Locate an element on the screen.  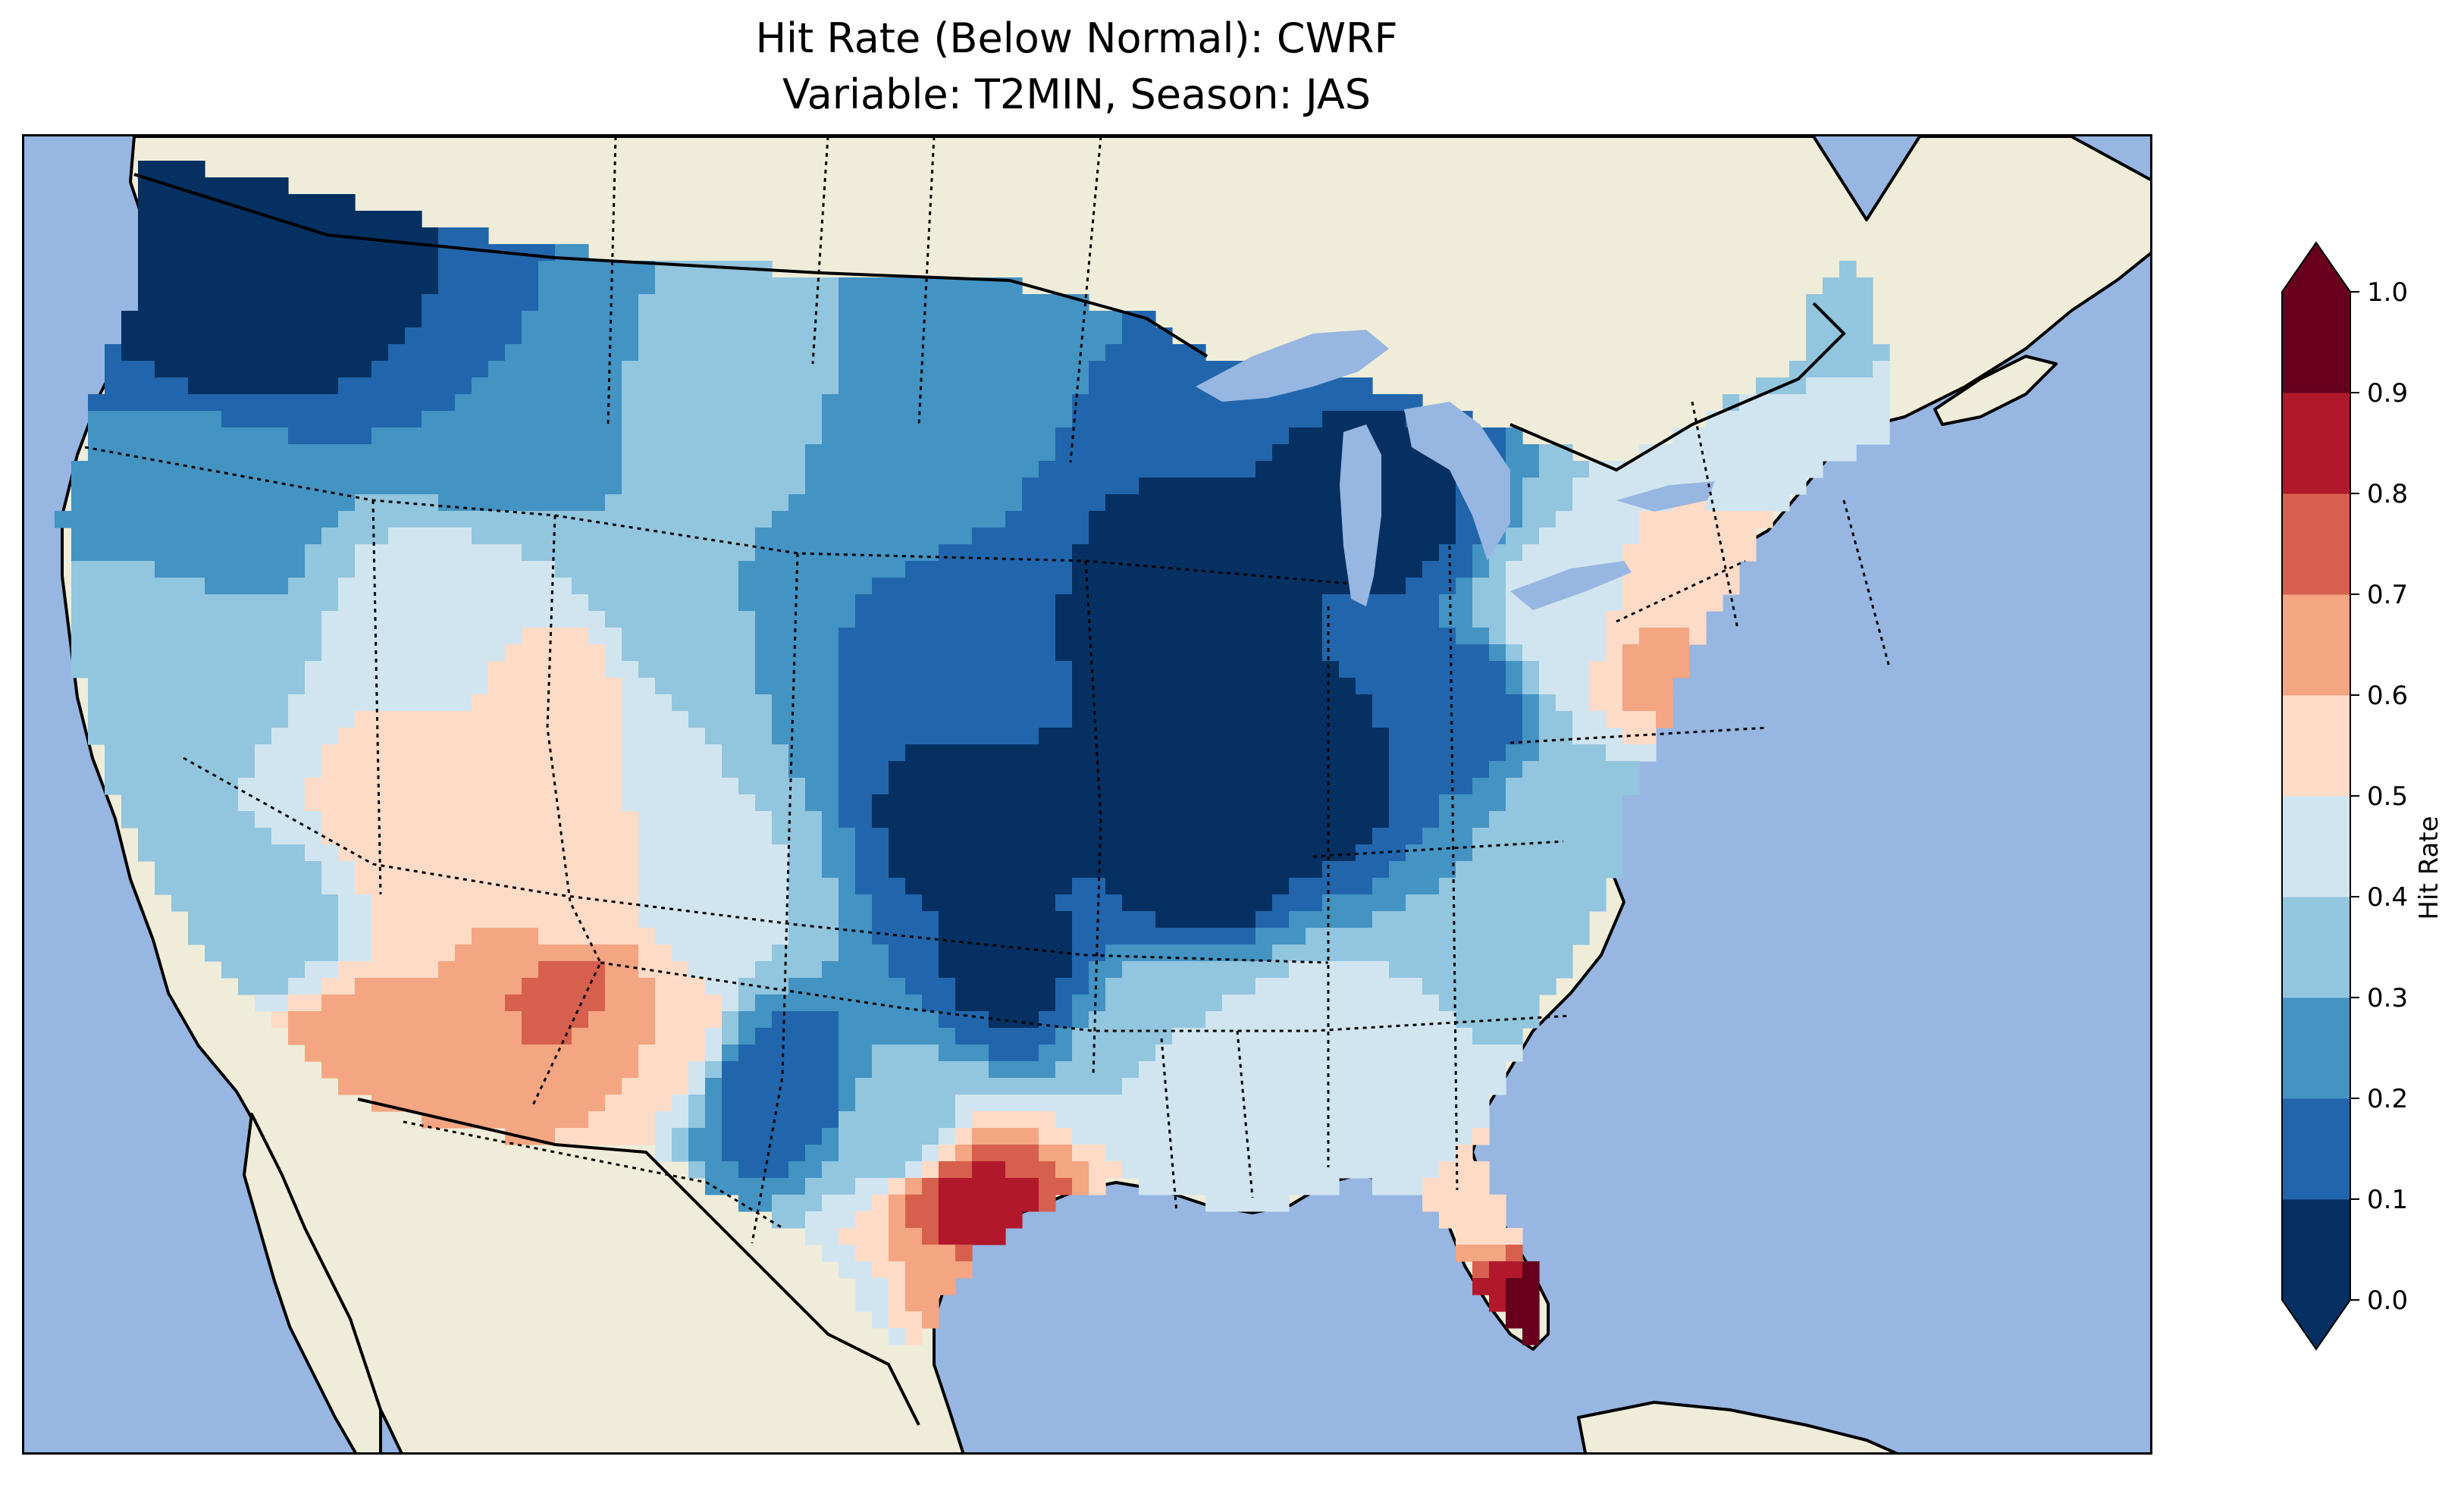
lake-huron is located at coordinates (1457, 481).